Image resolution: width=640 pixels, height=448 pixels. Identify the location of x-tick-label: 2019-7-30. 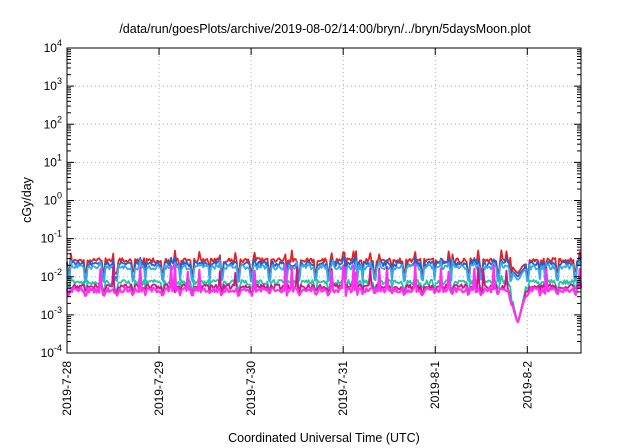
(251, 388).